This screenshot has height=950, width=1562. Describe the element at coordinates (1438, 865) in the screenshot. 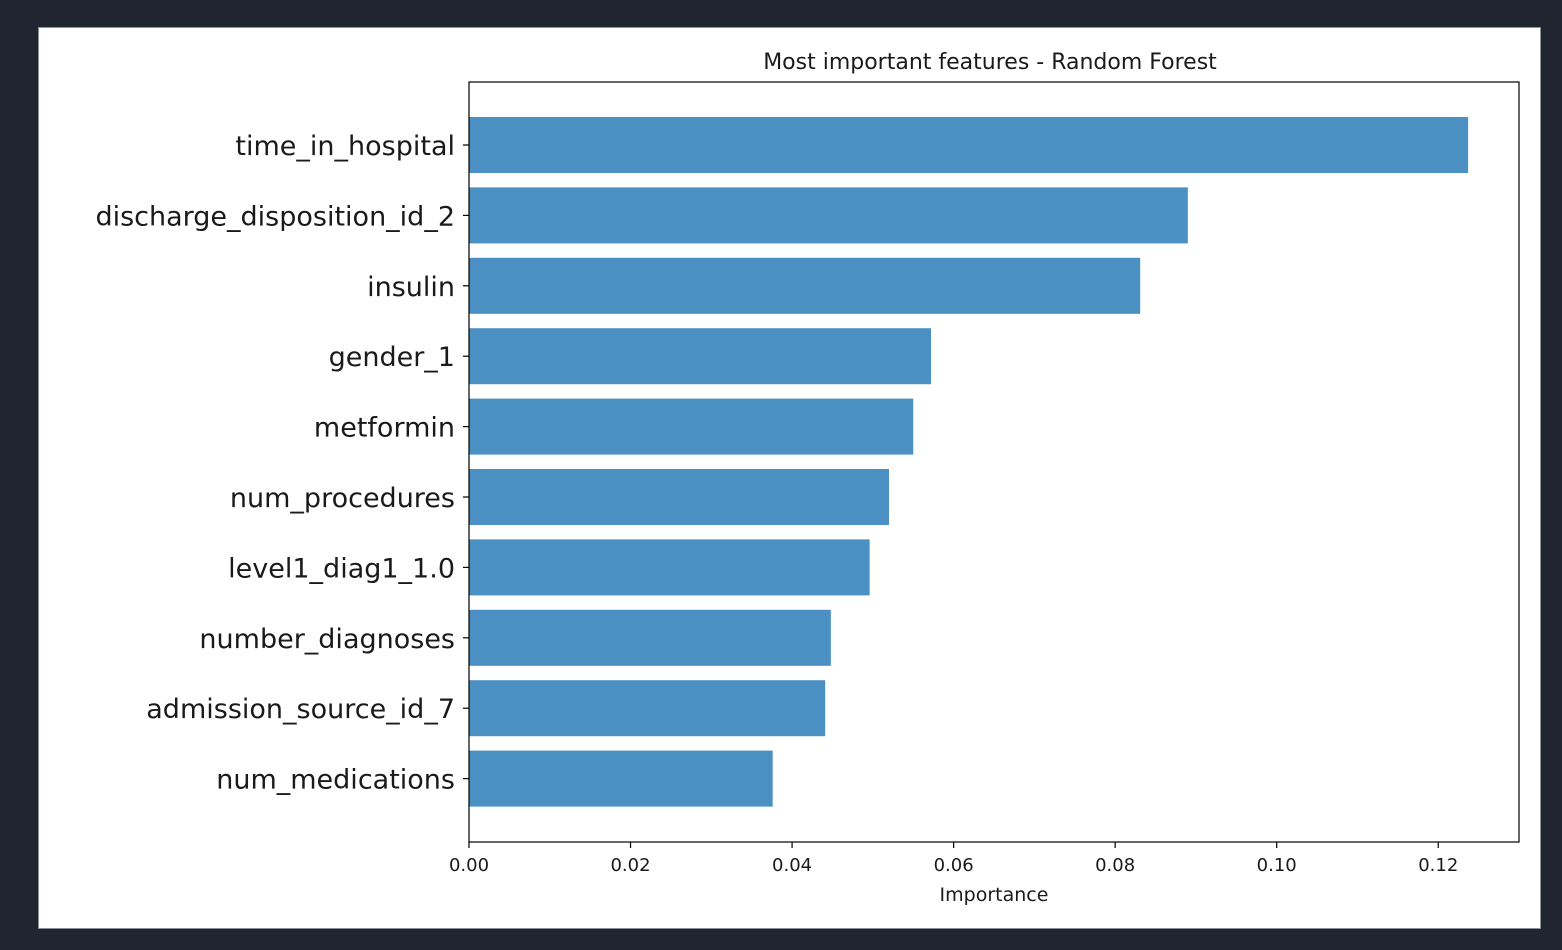

I see `x-tick-label: 0.12` at that location.